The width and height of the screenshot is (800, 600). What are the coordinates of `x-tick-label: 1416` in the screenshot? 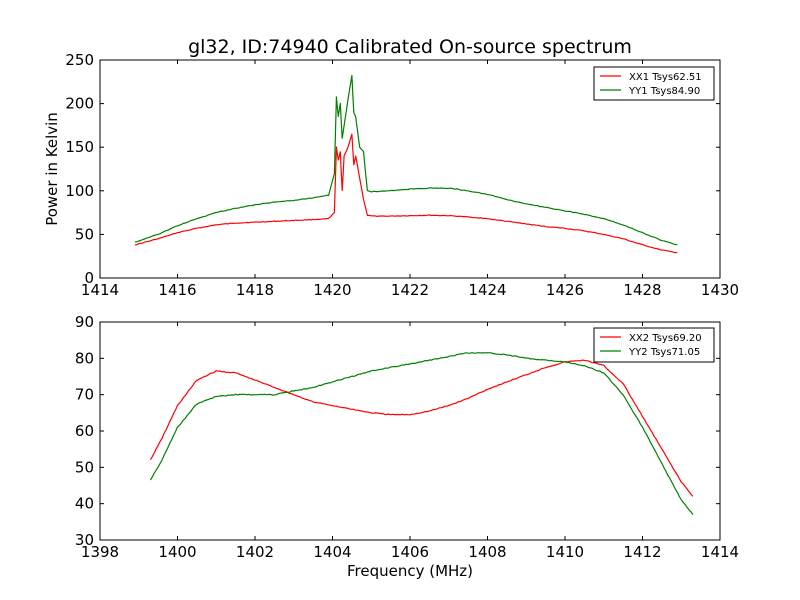 It's located at (177, 290).